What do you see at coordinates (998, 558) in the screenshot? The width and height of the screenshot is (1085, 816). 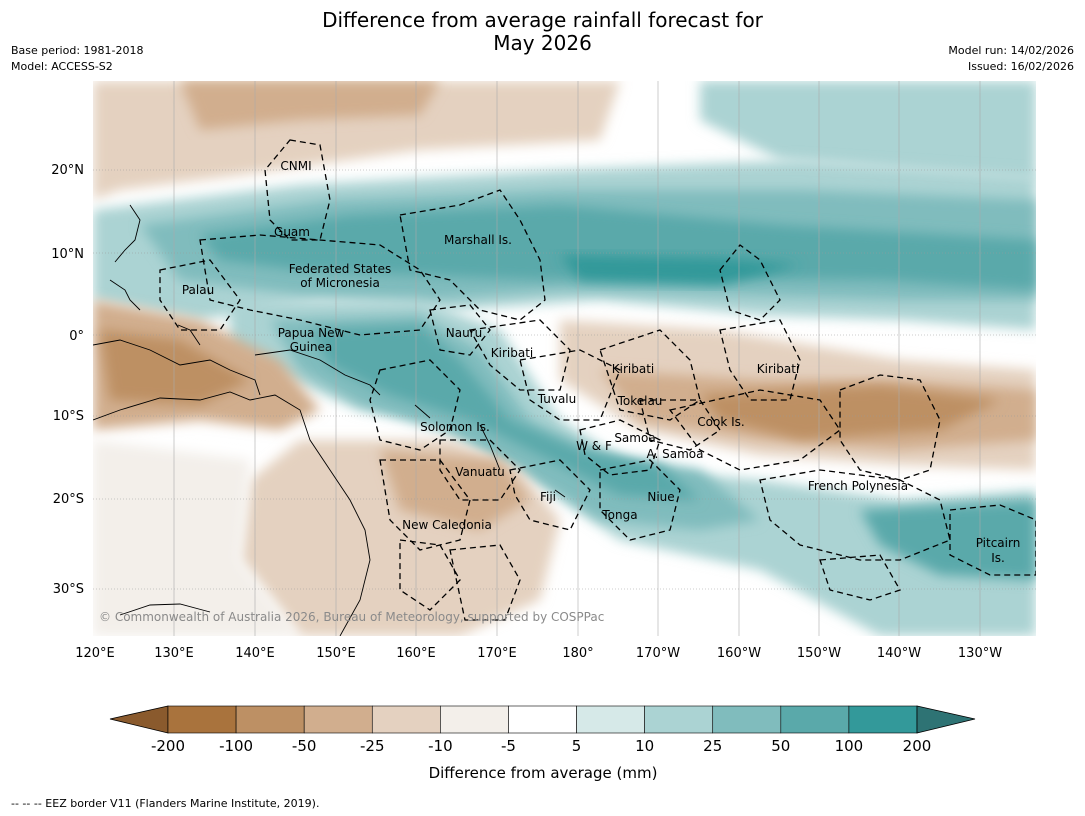 I see `label-pitcairn-line2: Is.` at bounding box center [998, 558].